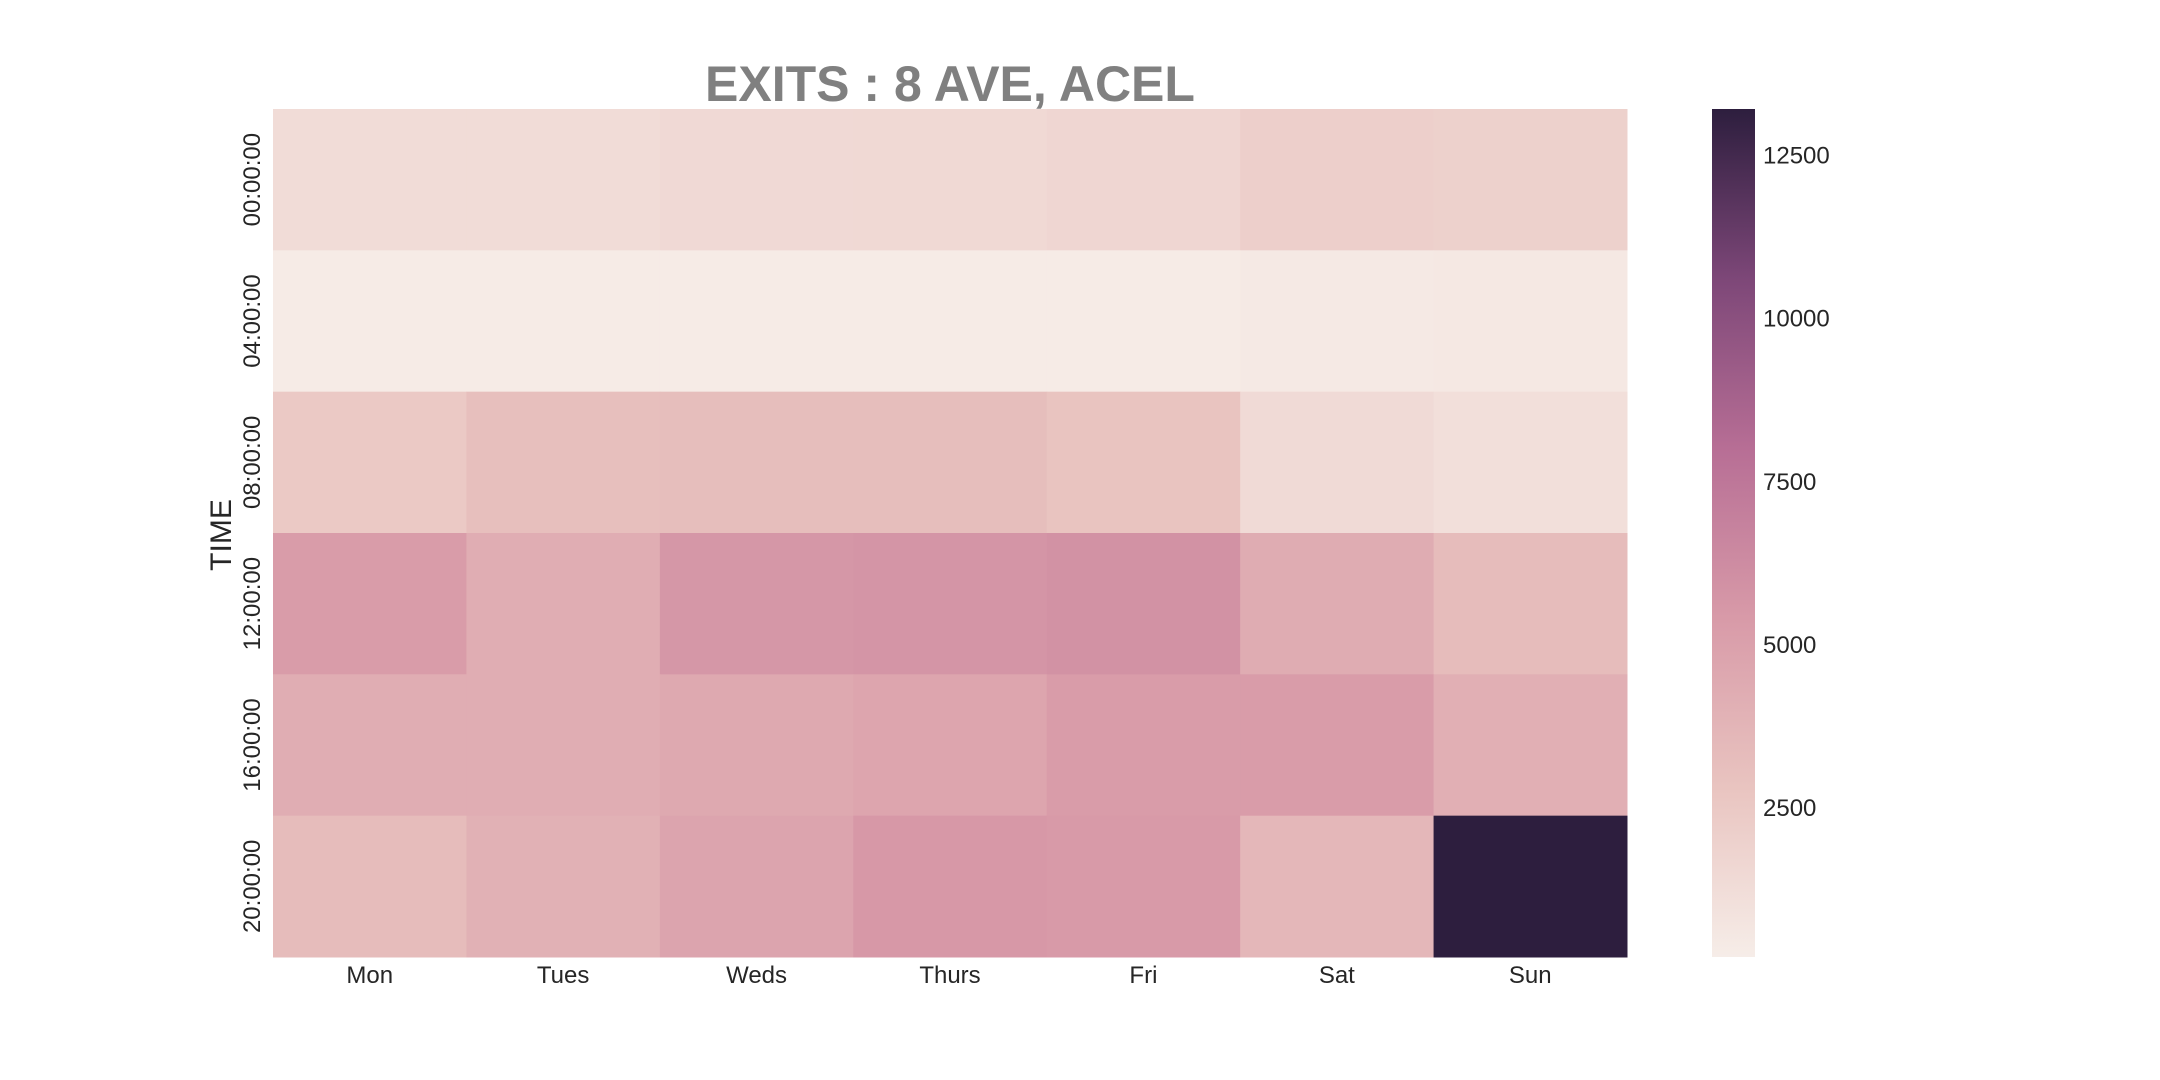 This screenshot has height=1080, width=2160. What do you see at coordinates (252, 744) in the screenshot?
I see `y-tick-label: 16:00:00` at bounding box center [252, 744].